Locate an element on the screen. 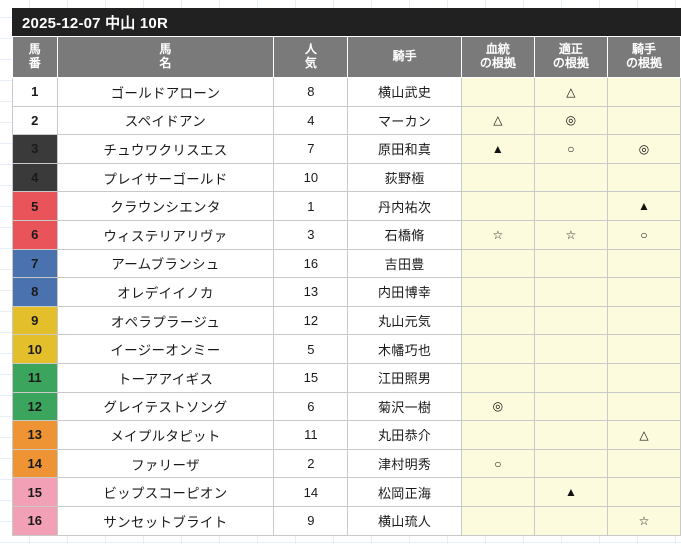 The image size is (681, 544). jockey-name-cell: 丹内祐次 is located at coordinates (404, 206).